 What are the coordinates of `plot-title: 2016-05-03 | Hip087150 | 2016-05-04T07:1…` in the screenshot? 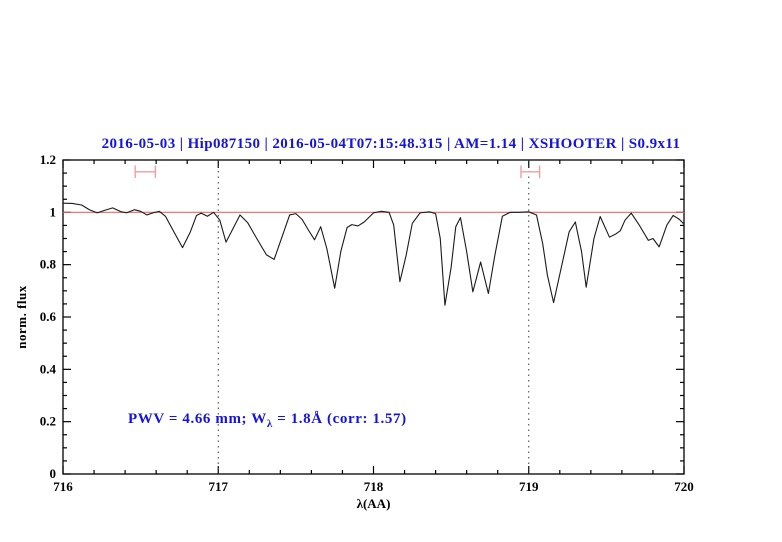 It's located at (391, 144).